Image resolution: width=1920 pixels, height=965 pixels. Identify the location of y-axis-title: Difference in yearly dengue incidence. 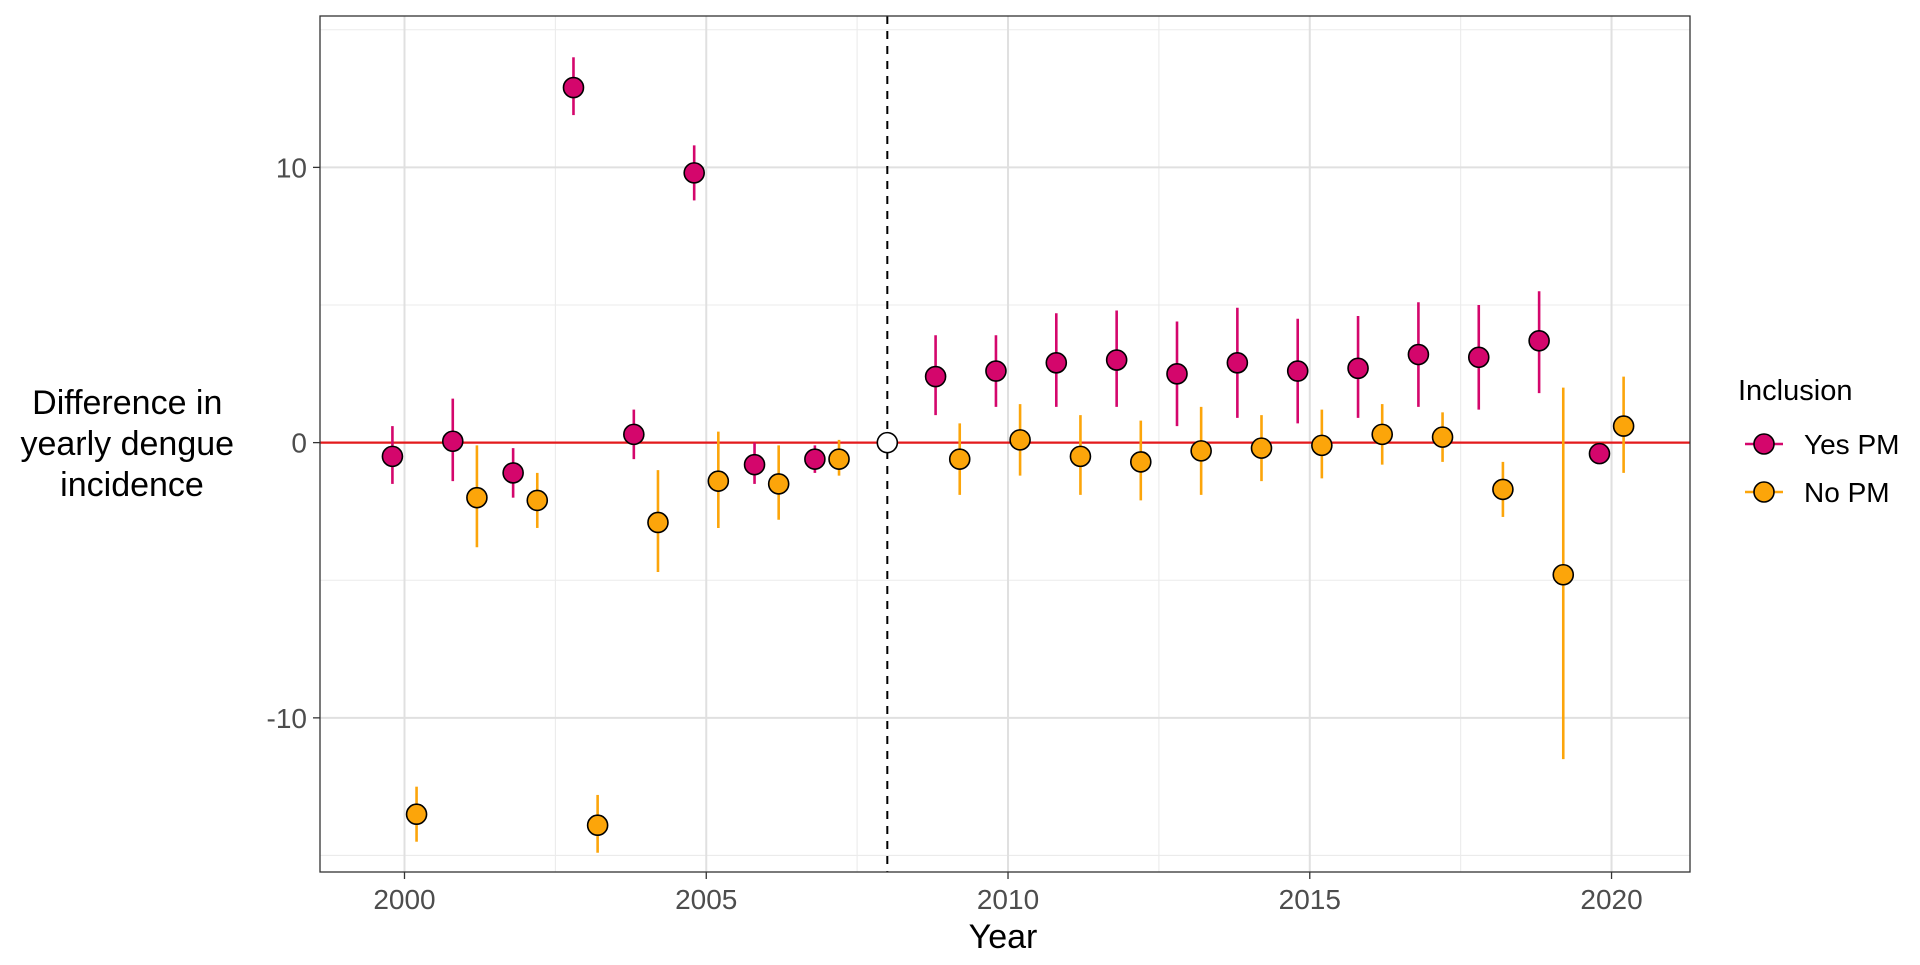
(131, 444).